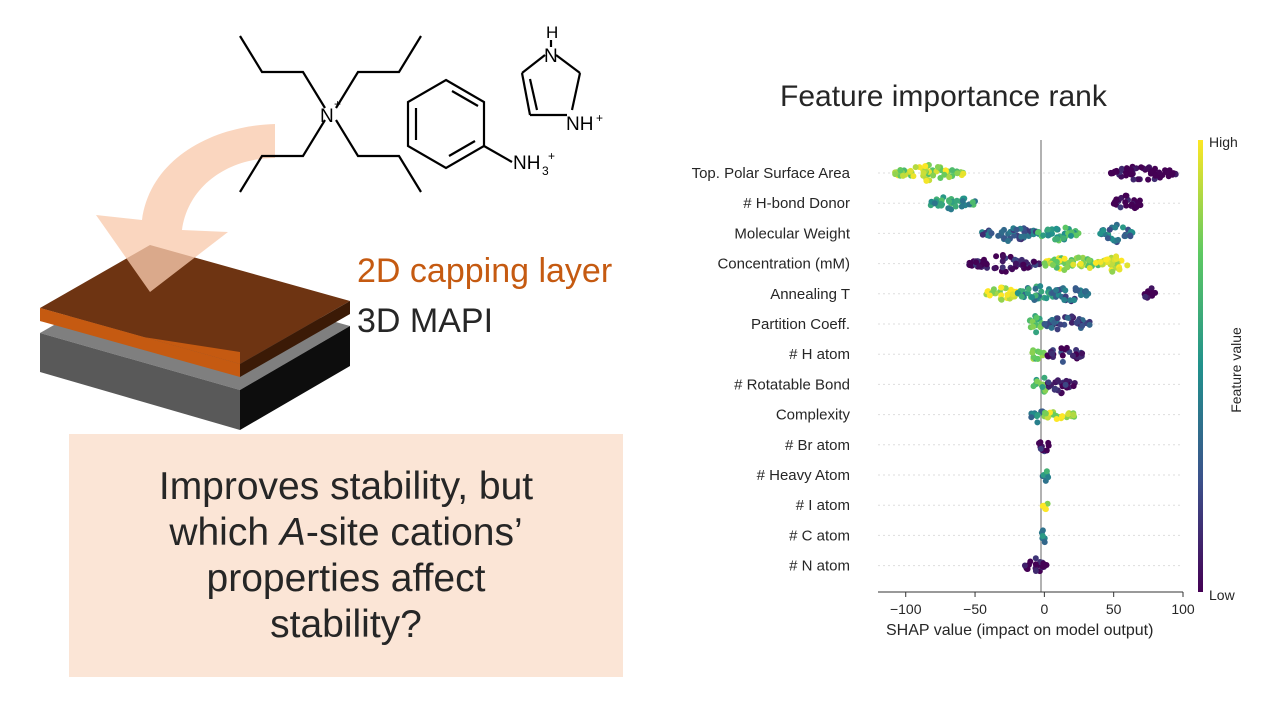  I want to click on feature-label: # H atom, so click(819, 354).